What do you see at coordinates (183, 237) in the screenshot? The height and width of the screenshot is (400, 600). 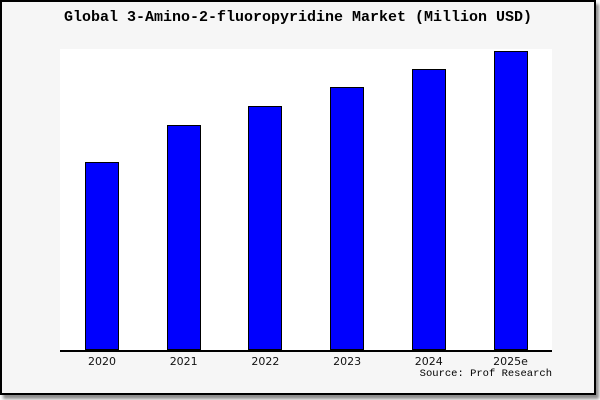 I see `bar-2021` at bounding box center [183, 237].